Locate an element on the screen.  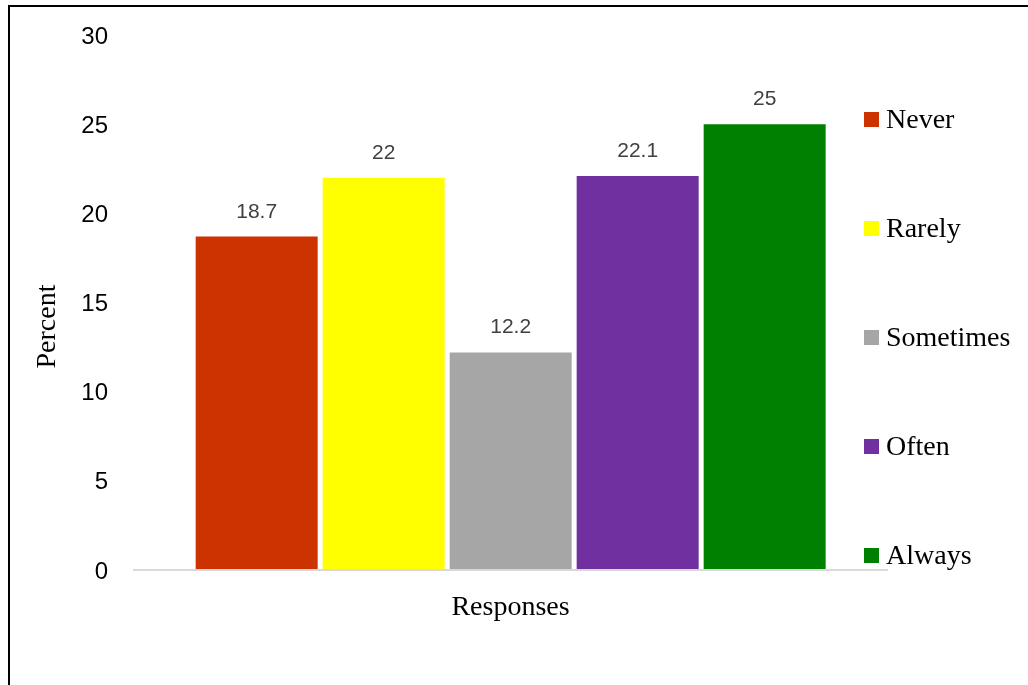
y-tick-label: 10 is located at coordinates (94, 392).